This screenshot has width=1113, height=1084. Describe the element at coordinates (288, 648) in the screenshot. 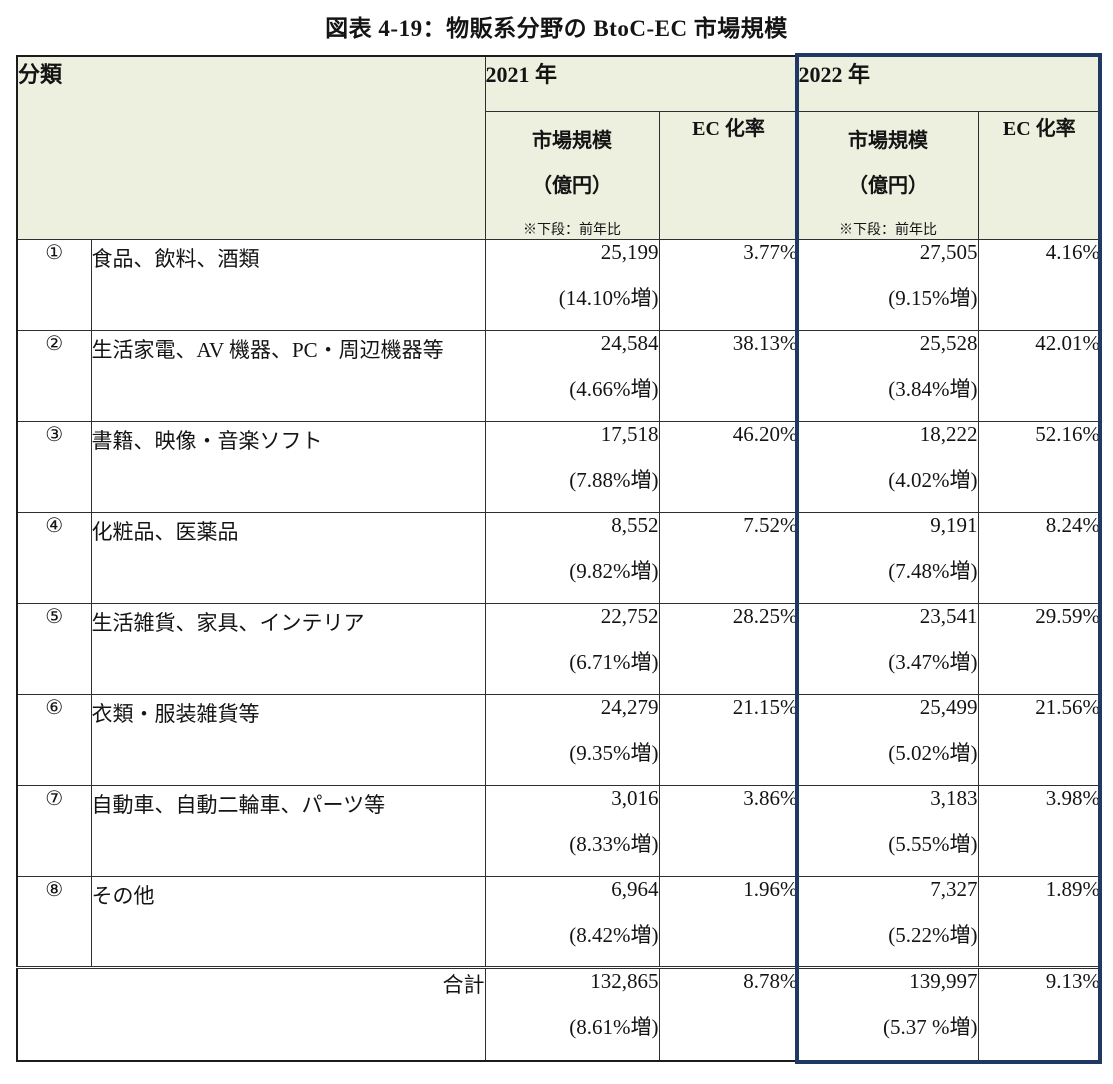

I see `category-name: 生活雑貨、家具、インテリア` at that location.